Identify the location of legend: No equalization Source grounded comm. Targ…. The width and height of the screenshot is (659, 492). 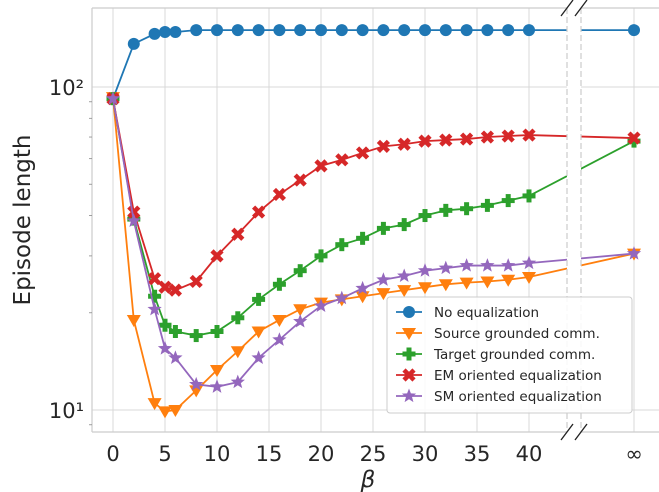
(509, 355).